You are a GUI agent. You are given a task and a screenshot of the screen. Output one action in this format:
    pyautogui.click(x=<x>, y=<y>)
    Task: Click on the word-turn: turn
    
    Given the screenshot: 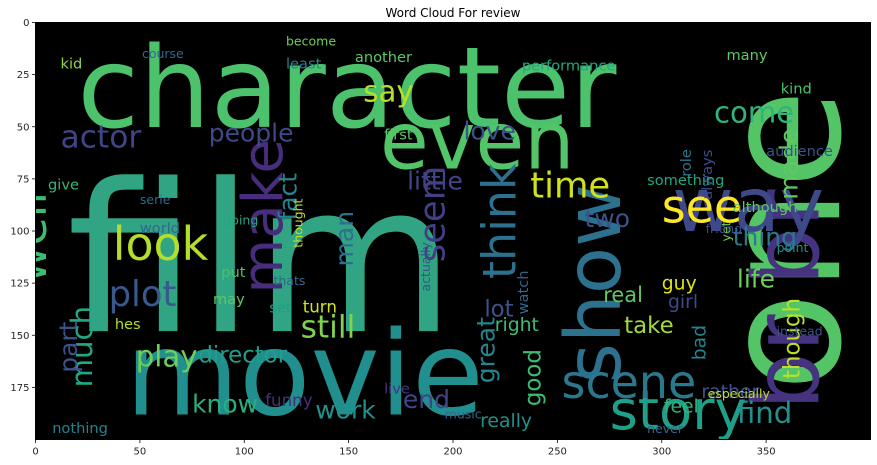 What is the action you would take?
    pyautogui.click(x=320, y=306)
    